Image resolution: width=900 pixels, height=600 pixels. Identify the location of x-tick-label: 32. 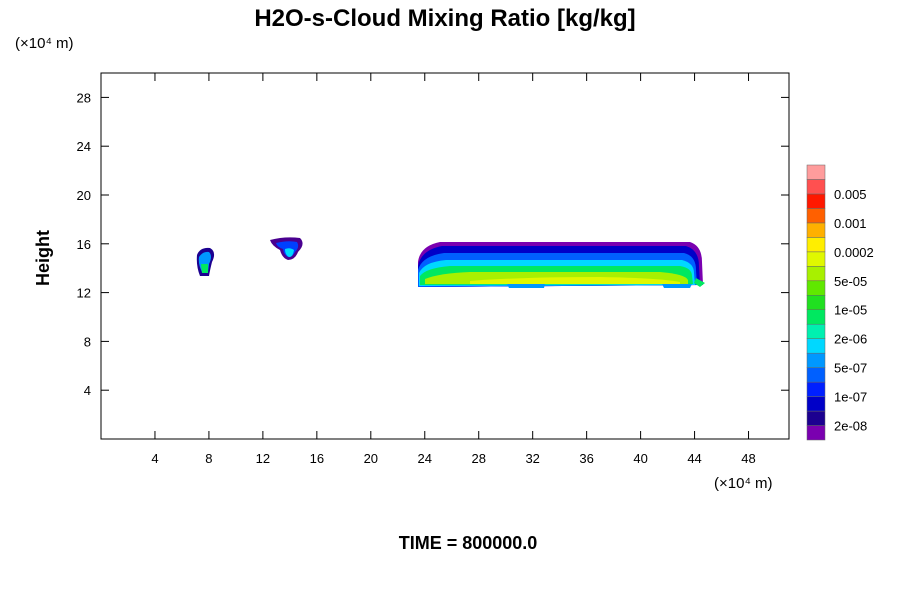
(532, 458).